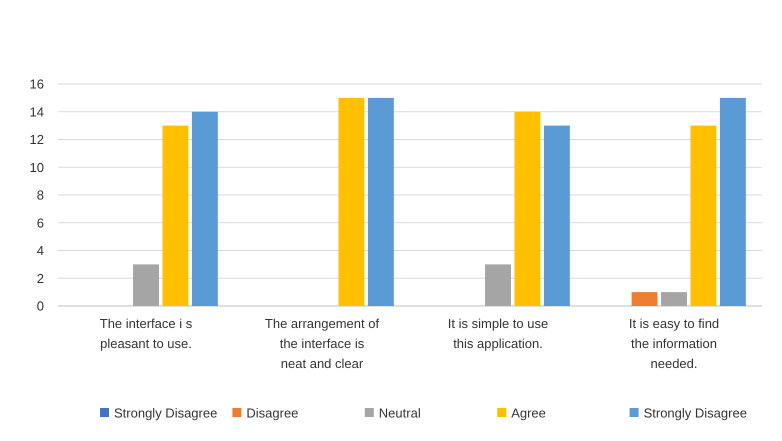 This screenshot has width=782, height=441. Describe the element at coordinates (528, 413) in the screenshot. I see `legend-label: Agree` at that location.